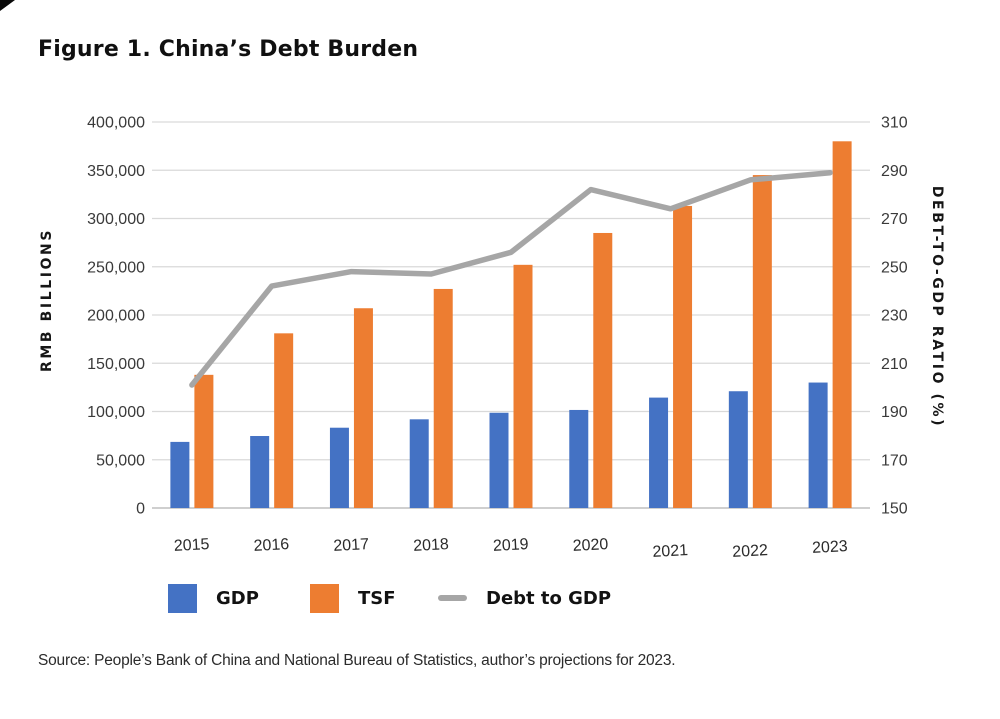  What do you see at coordinates (116, 219) in the screenshot?
I see `left-axis-tick-label: 300,000` at bounding box center [116, 219].